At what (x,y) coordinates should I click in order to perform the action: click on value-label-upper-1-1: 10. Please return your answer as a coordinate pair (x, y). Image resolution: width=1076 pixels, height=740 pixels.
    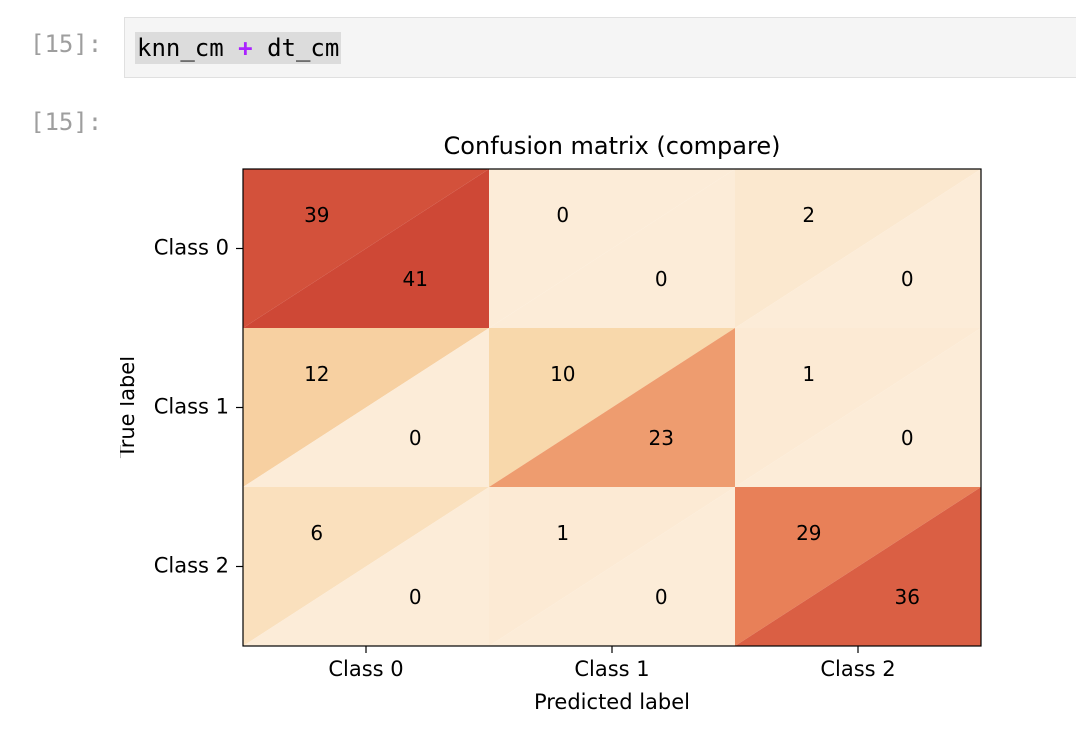
    Looking at the image, I should click on (562, 374).